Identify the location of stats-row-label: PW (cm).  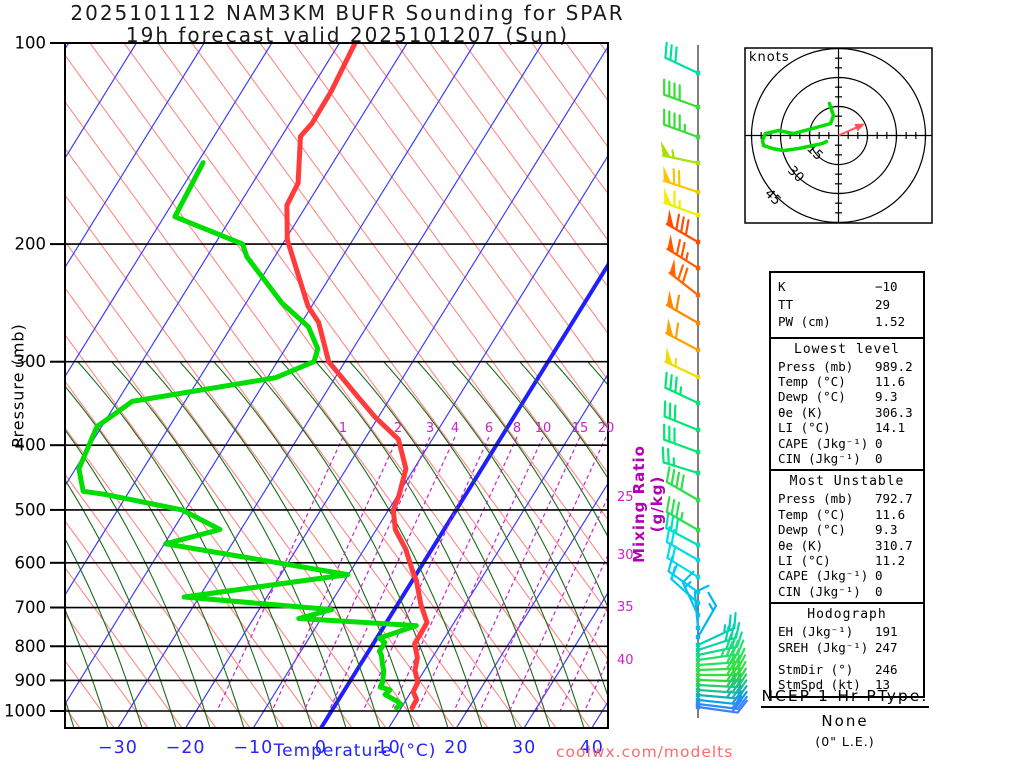
(804, 321).